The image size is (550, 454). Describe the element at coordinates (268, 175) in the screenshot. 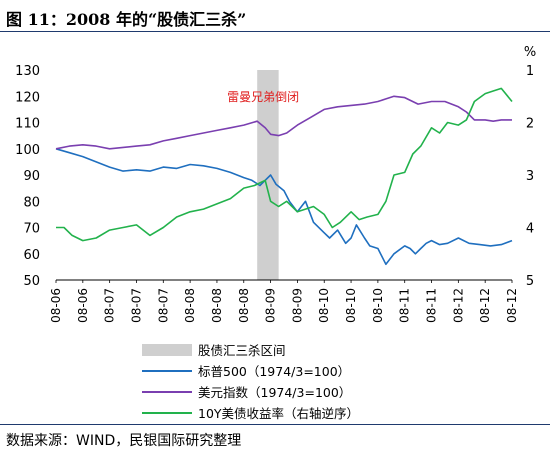

I see `shaded-band` at that location.